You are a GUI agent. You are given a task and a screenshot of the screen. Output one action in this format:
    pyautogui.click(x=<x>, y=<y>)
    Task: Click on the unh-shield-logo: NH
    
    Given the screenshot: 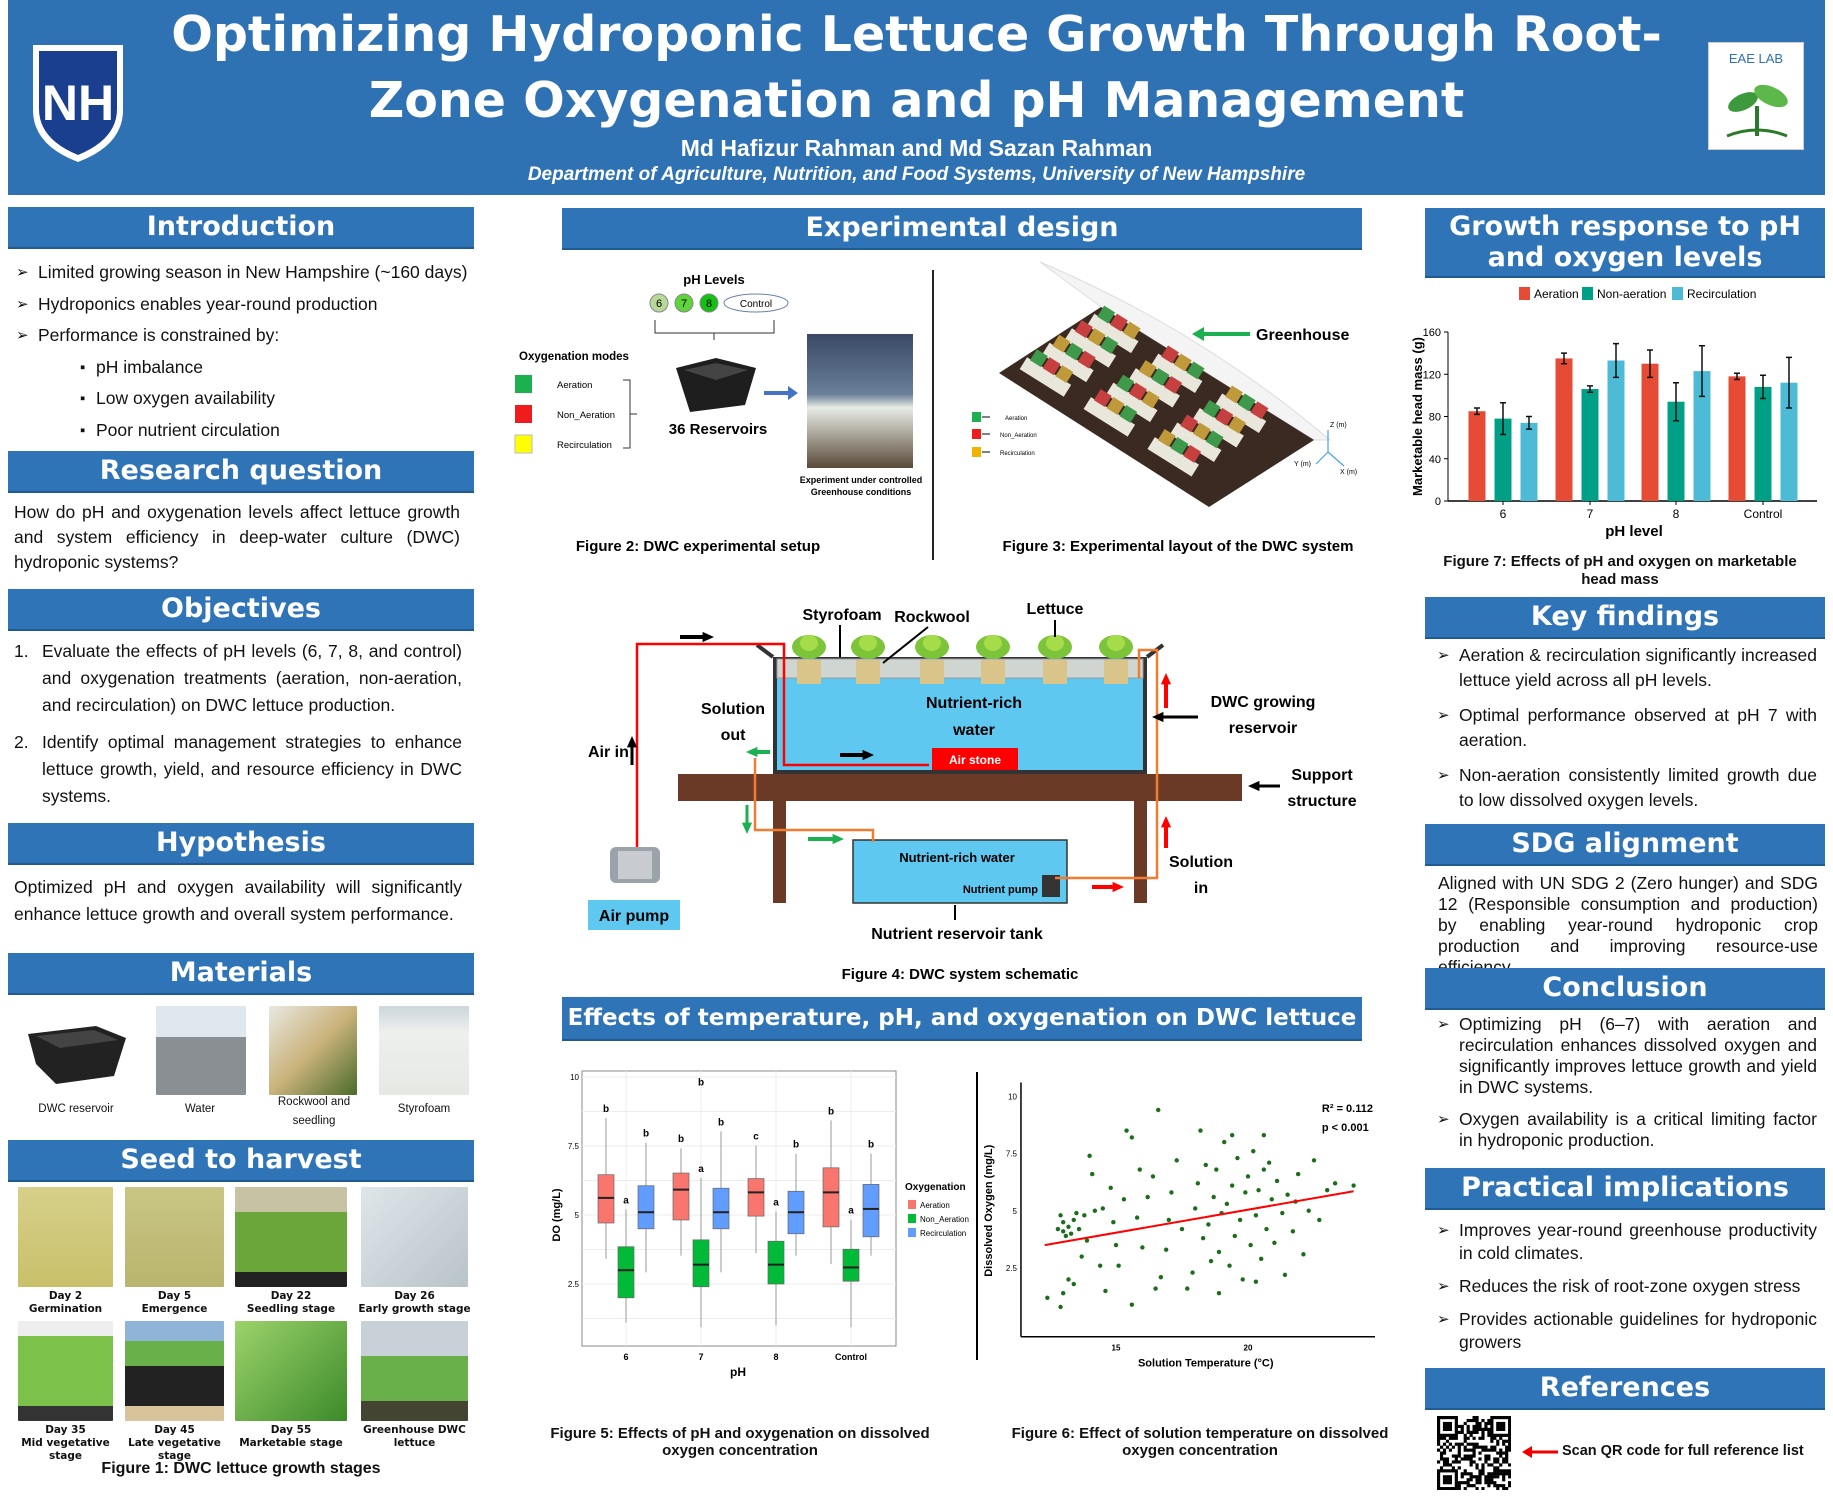 What is the action you would take?
    pyautogui.click(x=78, y=103)
    